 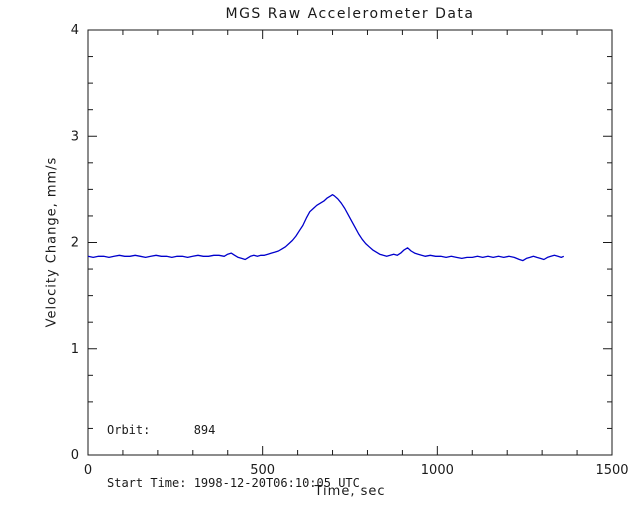 I want to click on annotation-orbit: Orbit: 894, so click(x=161, y=430).